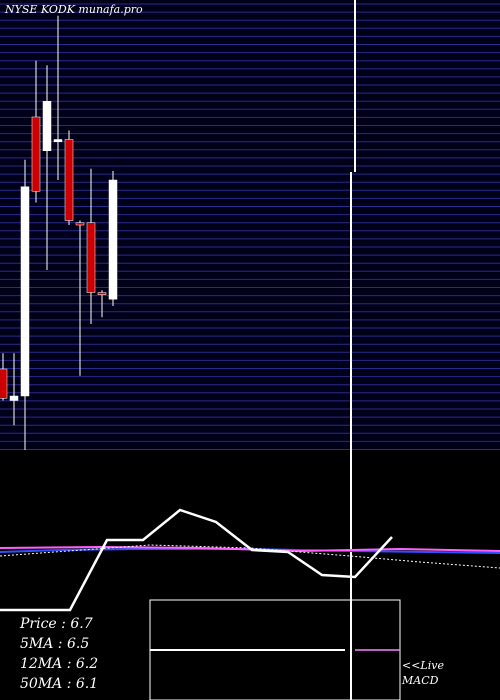 The image size is (500, 700). Describe the element at coordinates (73, 9) in the screenshot. I see `chart-title: NYSE KODK munafa.pro` at that location.